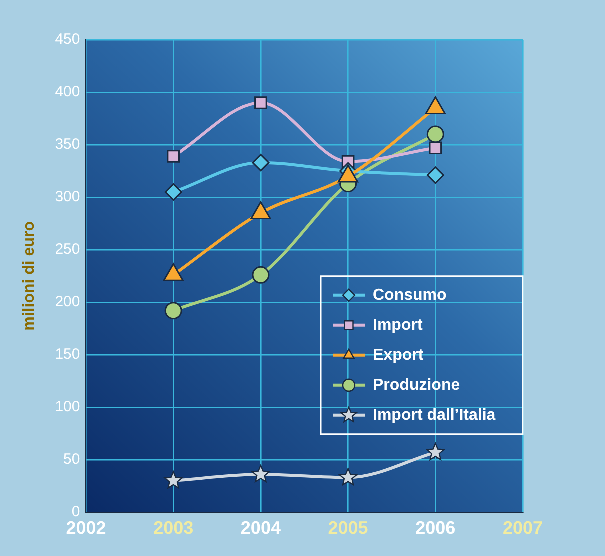 This screenshot has width=605, height=556. What do you see at coordinates (410, 295) in the screenshot?
I see `legend-label: Consumo` at bounding box center [410, 295].